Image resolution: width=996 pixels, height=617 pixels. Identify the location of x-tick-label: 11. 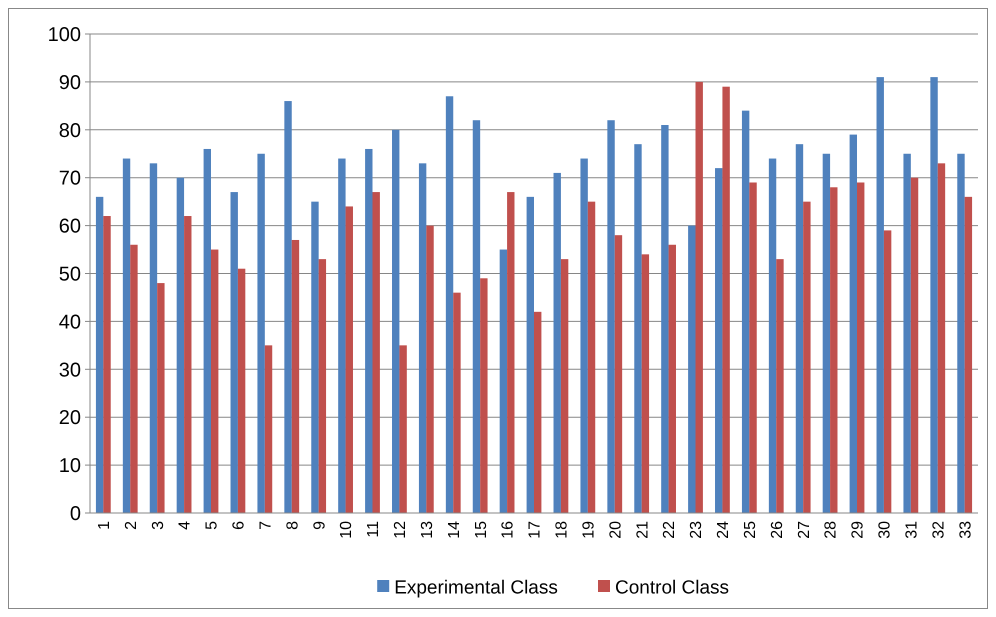
(373, 529).